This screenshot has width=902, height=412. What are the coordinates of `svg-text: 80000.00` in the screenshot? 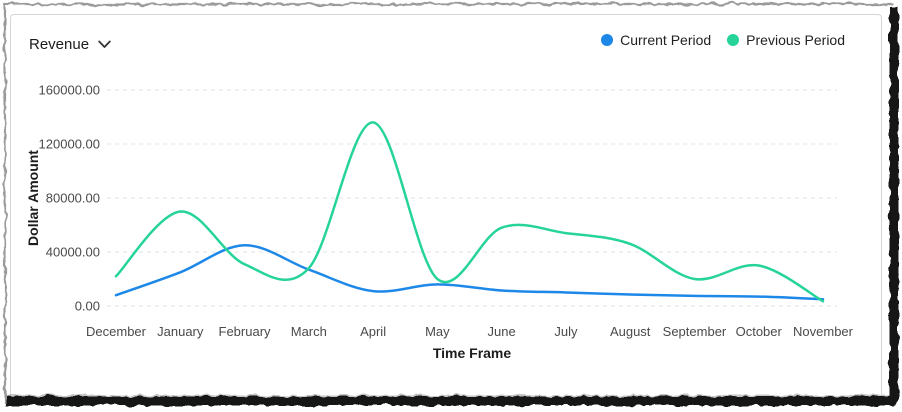 It's located at (73, 198).